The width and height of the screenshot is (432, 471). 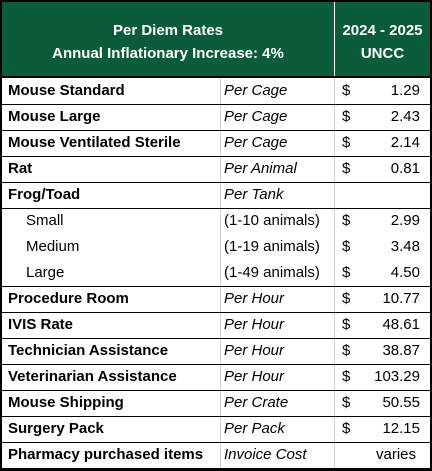 I want to click on unit: Per Animal, so click(x=260, y=168).